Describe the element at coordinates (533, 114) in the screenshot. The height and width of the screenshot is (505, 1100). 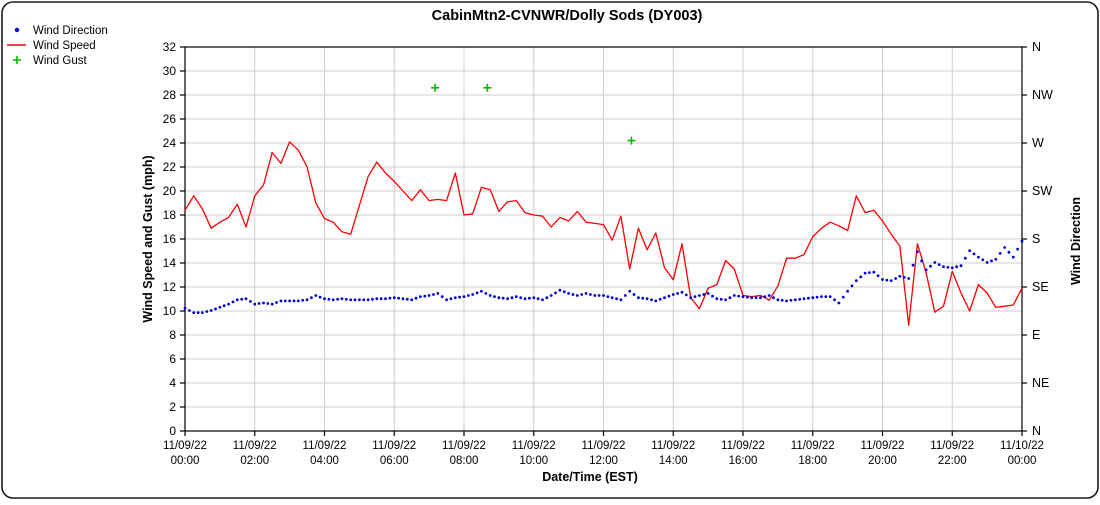
I see `wind-gust-markers` at that location.